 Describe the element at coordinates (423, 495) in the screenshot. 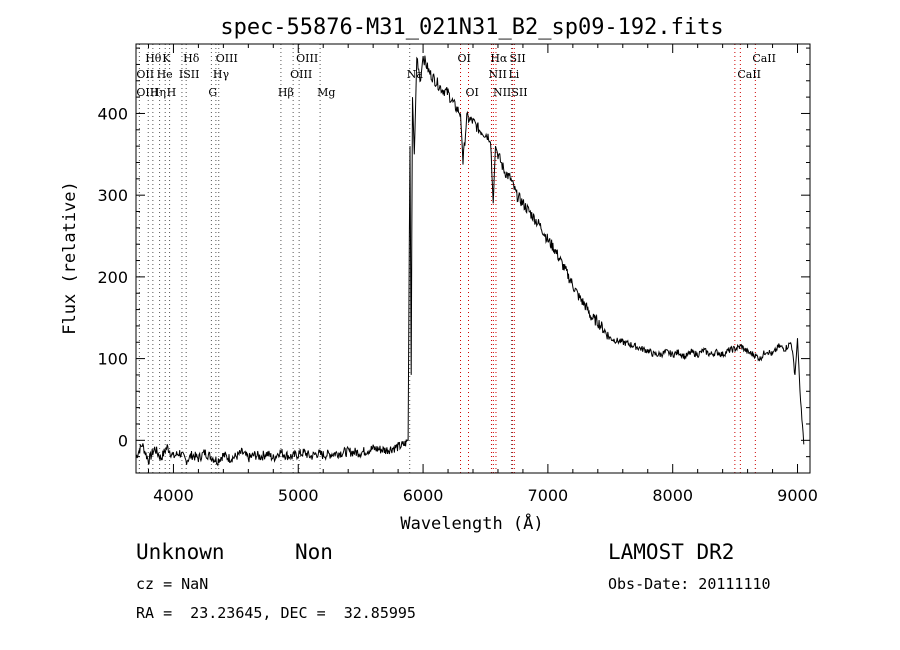

I see `x-tick-label: 6000` at that location.